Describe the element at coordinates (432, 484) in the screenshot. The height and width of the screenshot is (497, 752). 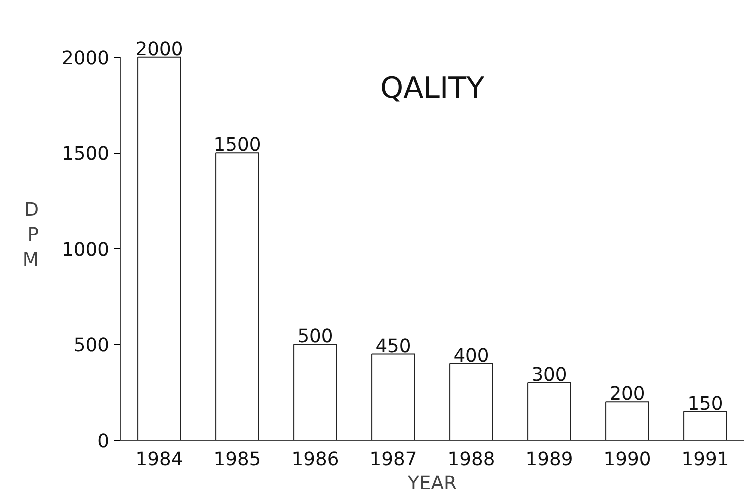
I see `x-axis-title: YEAR` at that location.